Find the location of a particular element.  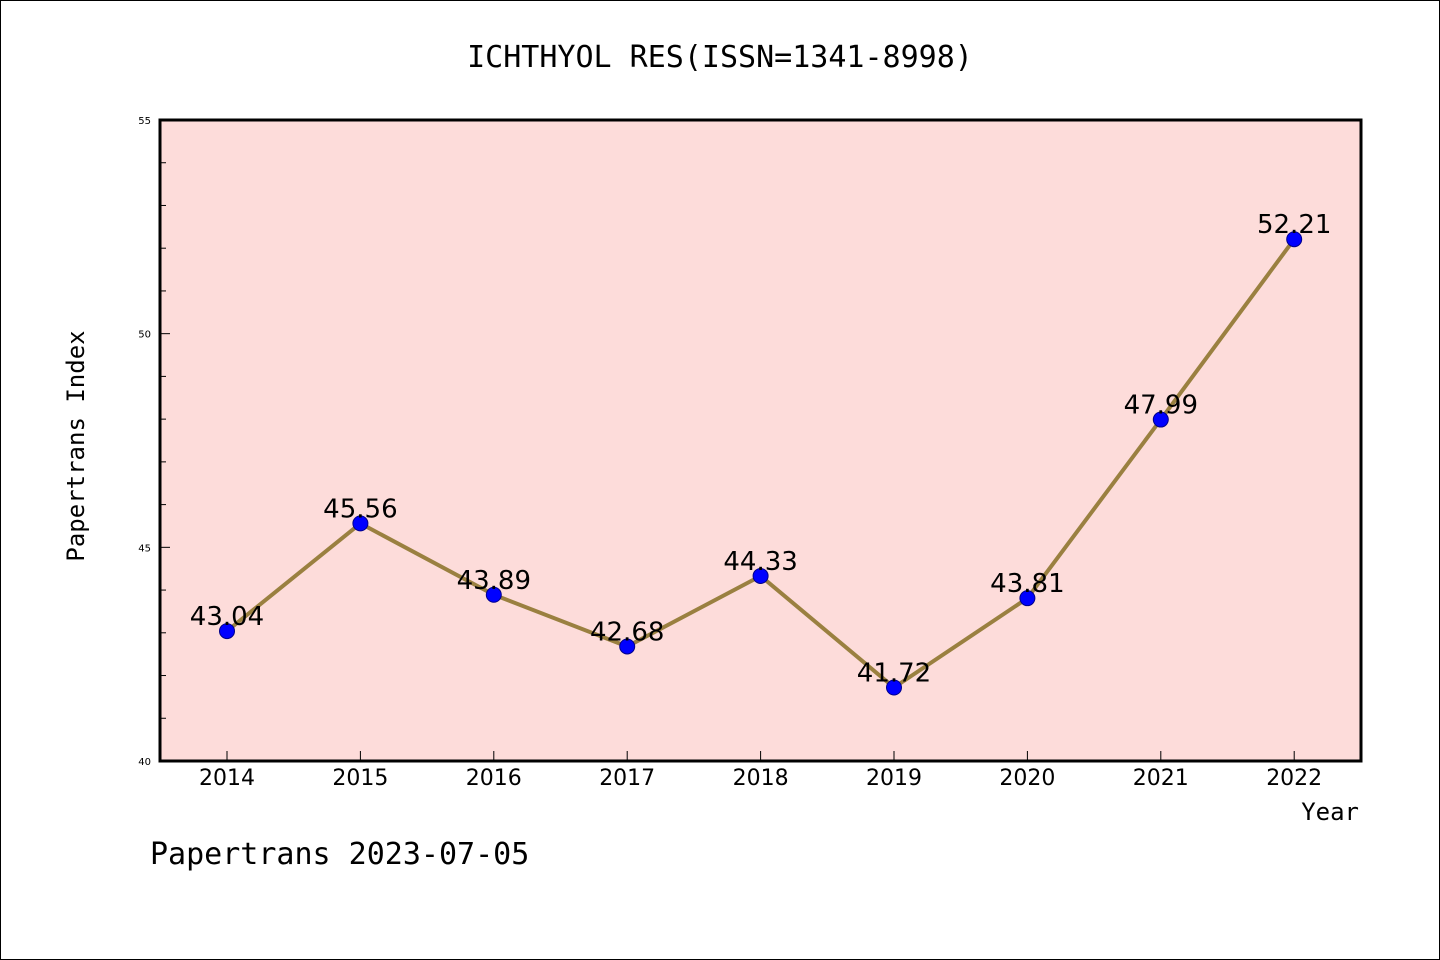

data-label: 47.99 is located at coordinates (1161, 406).